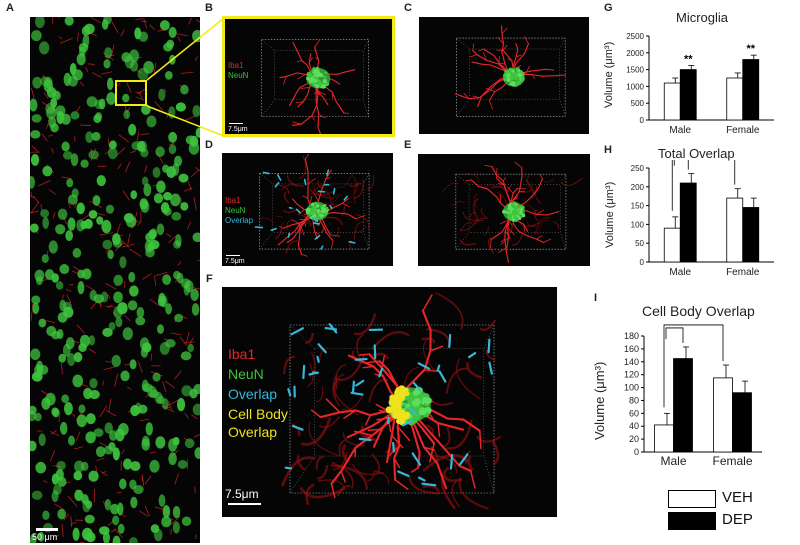 The image size is (800, 545). I want to click on panel-d-image: Iba1 NeuN Overlap 7.5μm, so click(307, 209).